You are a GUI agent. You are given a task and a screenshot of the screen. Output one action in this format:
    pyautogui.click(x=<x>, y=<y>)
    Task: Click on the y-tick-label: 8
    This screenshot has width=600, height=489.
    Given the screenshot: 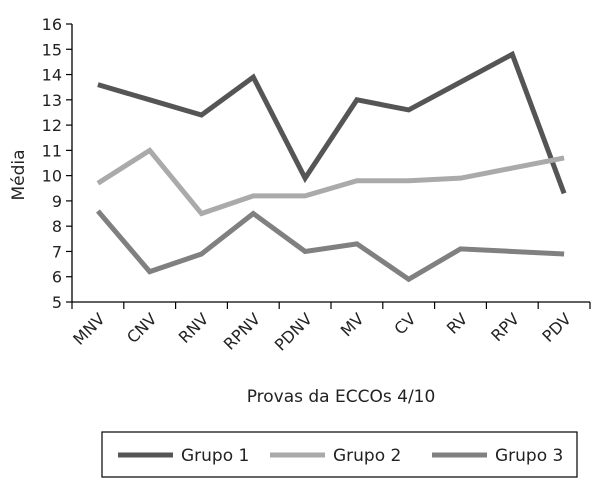 What is the action you would take?
    pyautogui.click(x=57, y=226)
    